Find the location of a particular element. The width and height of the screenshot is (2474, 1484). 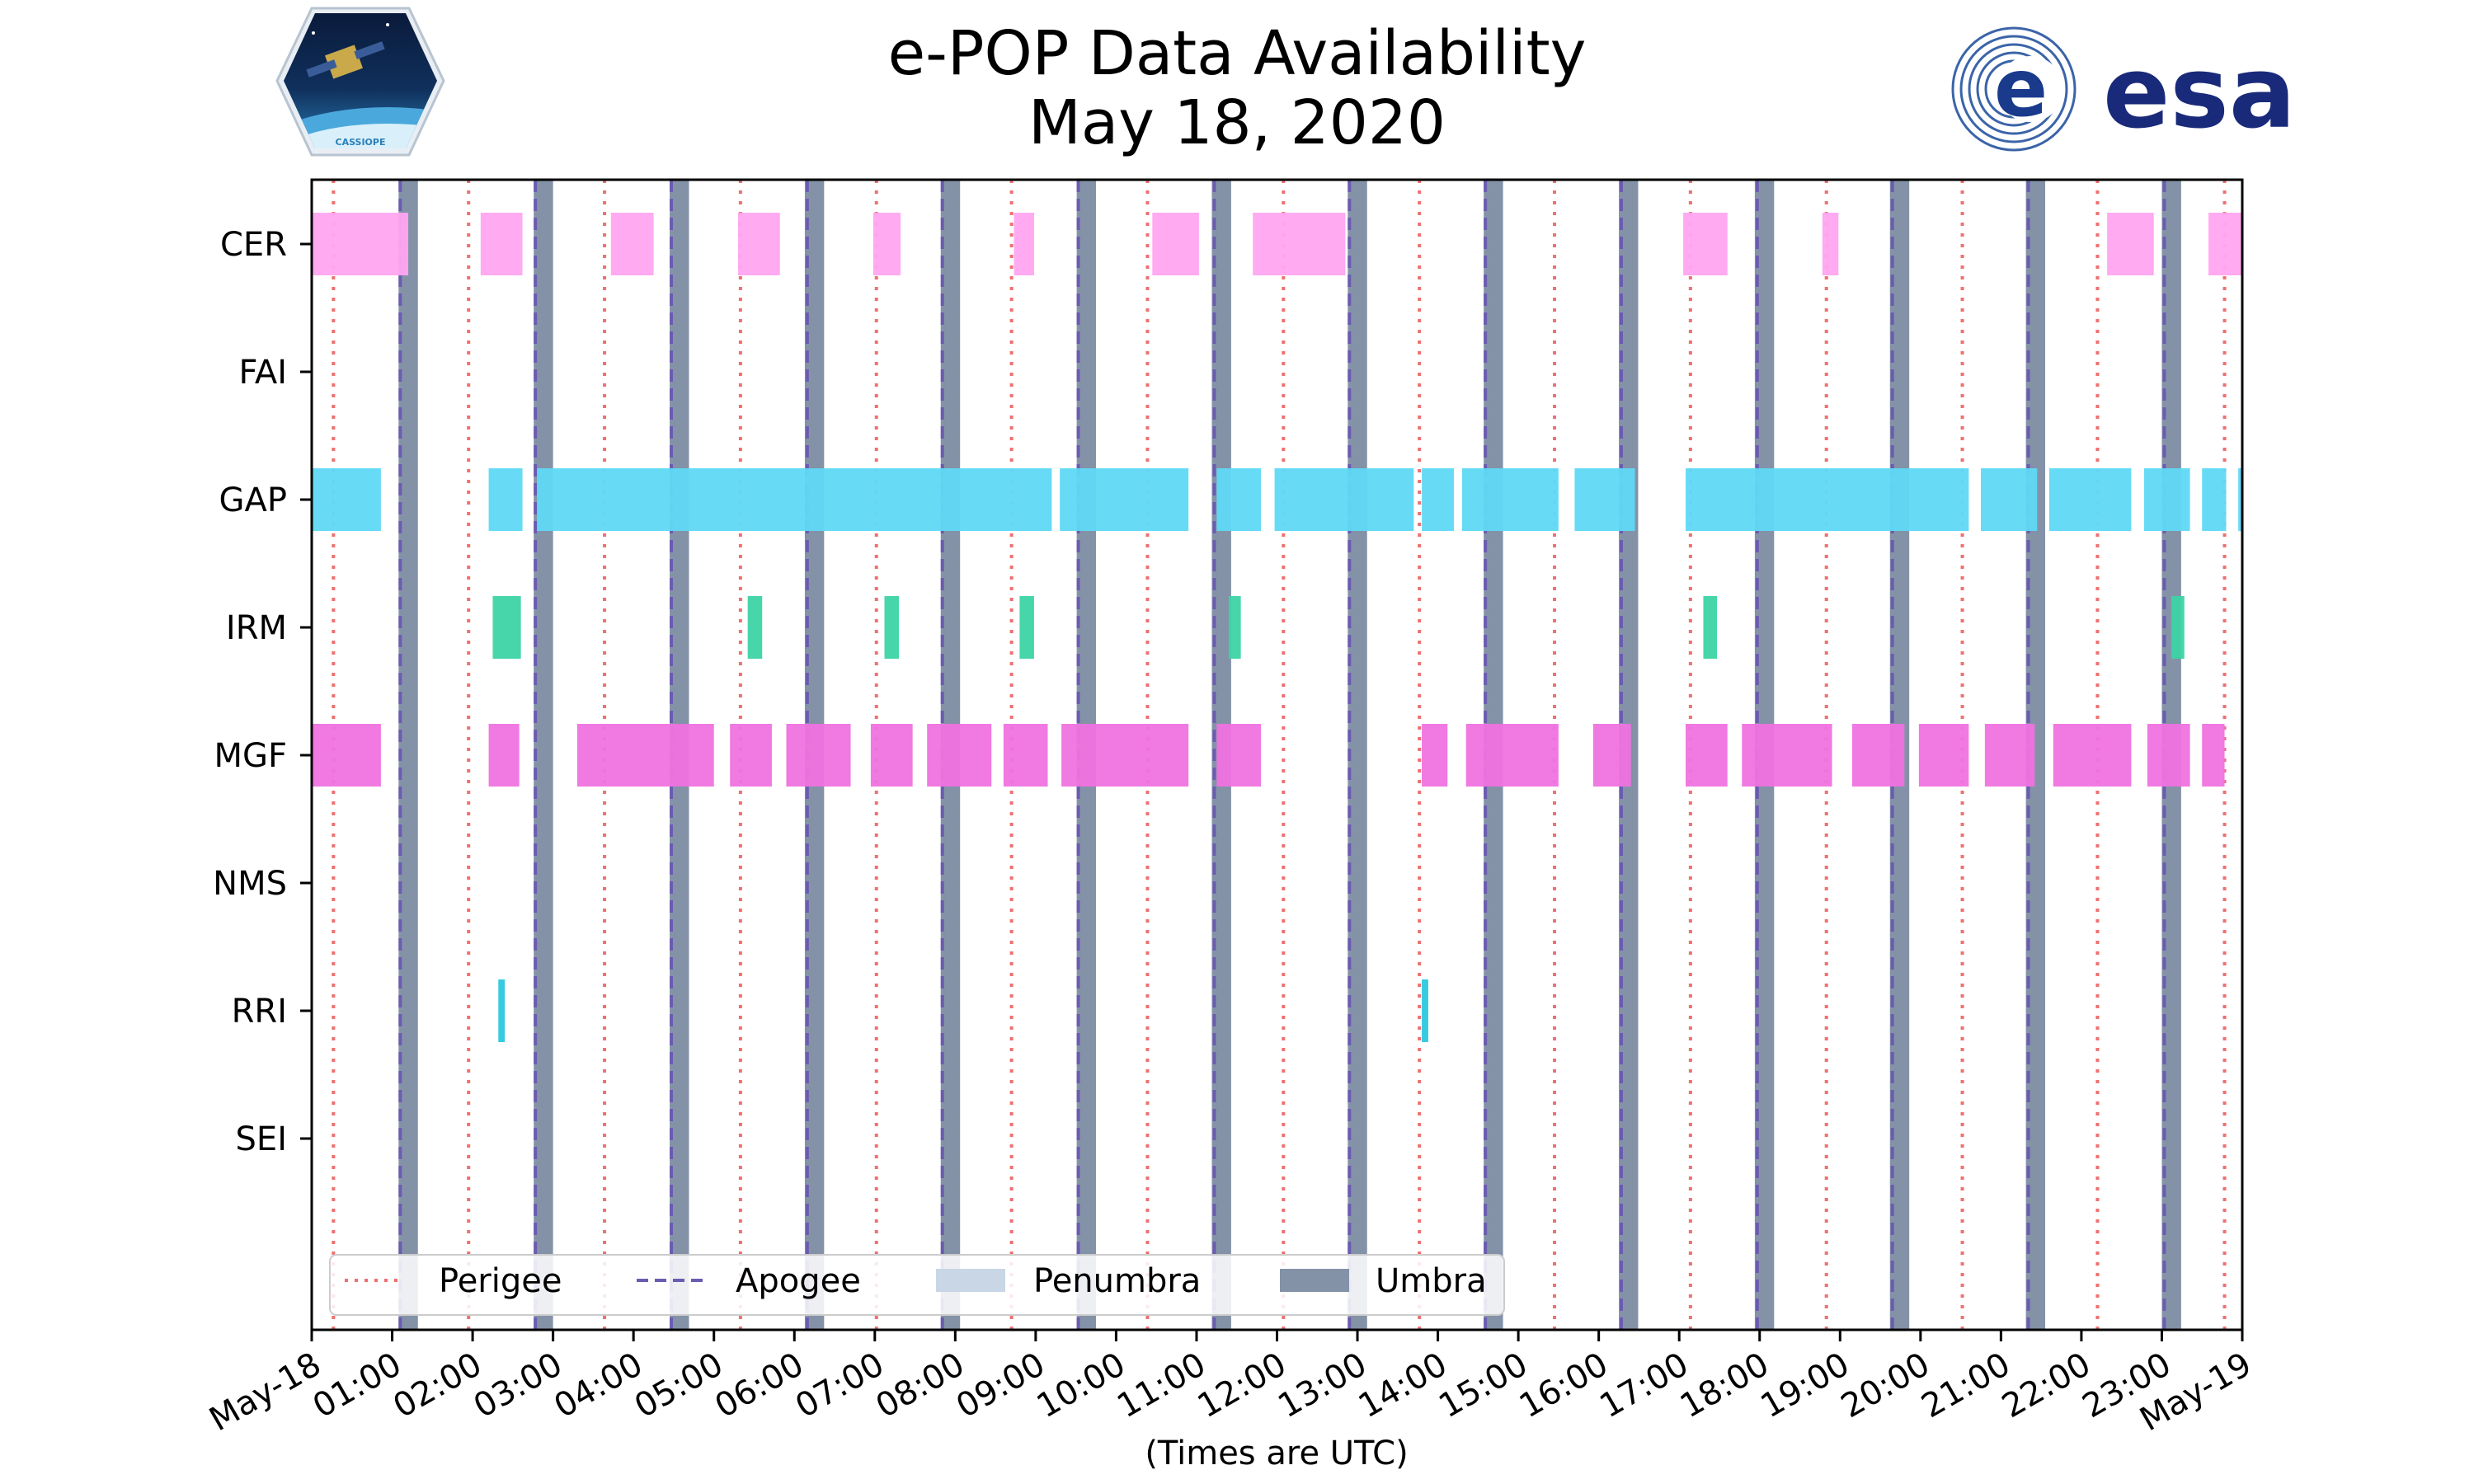

y-axis: CER FAI GAP IRM MGF NMS RRI SEI is located at coordinates (262, 692).